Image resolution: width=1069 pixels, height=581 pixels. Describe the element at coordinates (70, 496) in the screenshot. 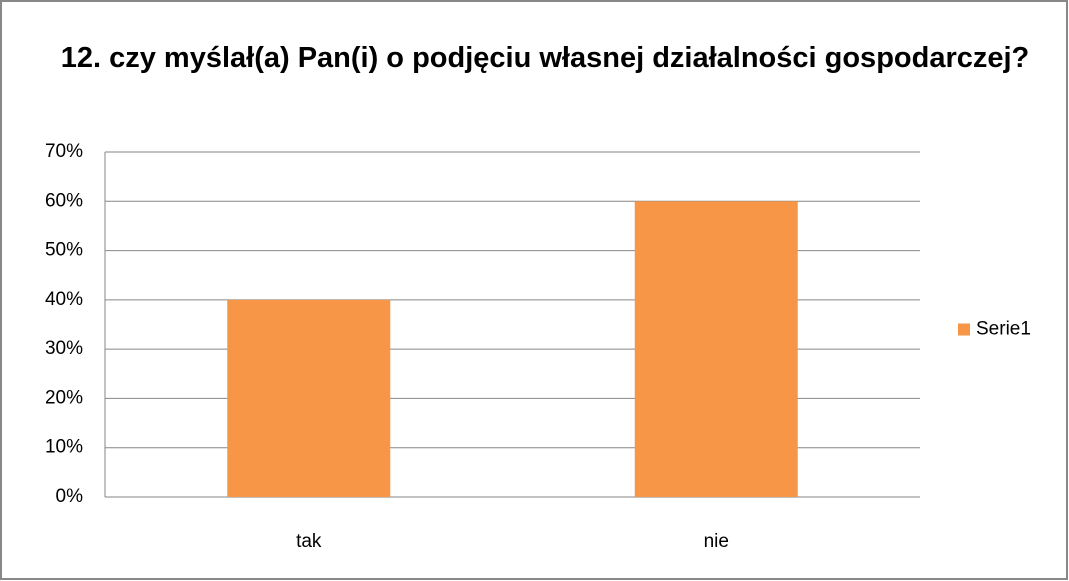

I see `y-tick-label: 0%` at that location.